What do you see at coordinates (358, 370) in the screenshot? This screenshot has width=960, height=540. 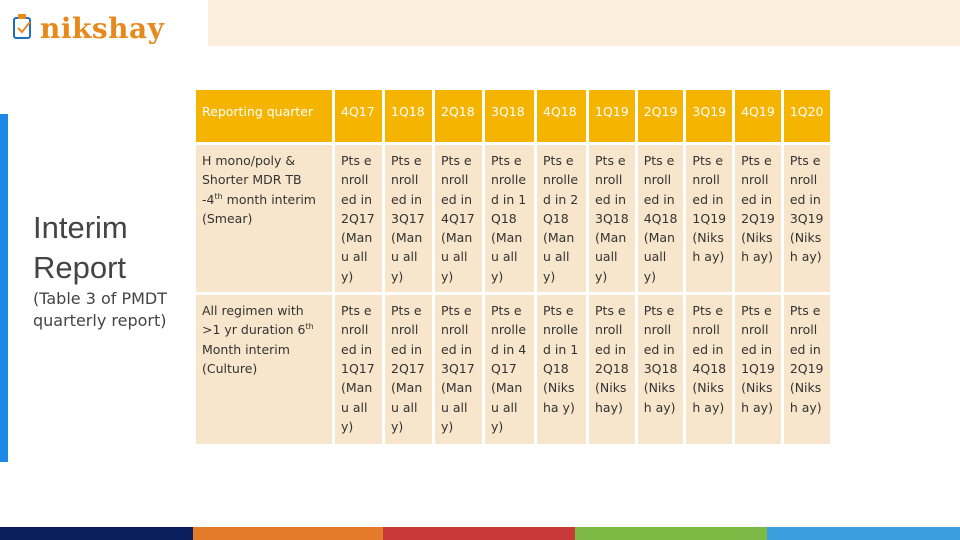 I see `table-cell: Pts enroll ed in 1Q17 (Manu ally)` at bounding box center [358, 370].